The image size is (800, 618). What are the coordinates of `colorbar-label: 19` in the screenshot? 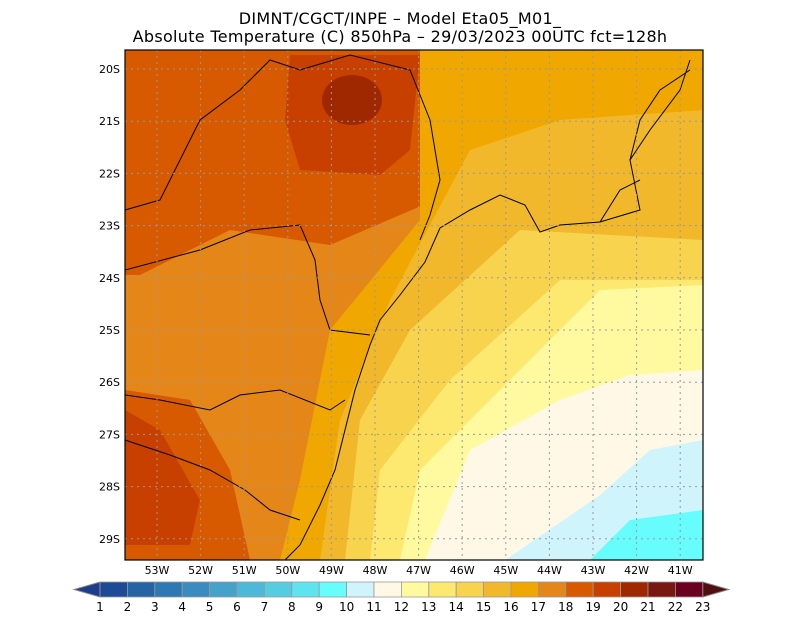 It's located at (593, 607).